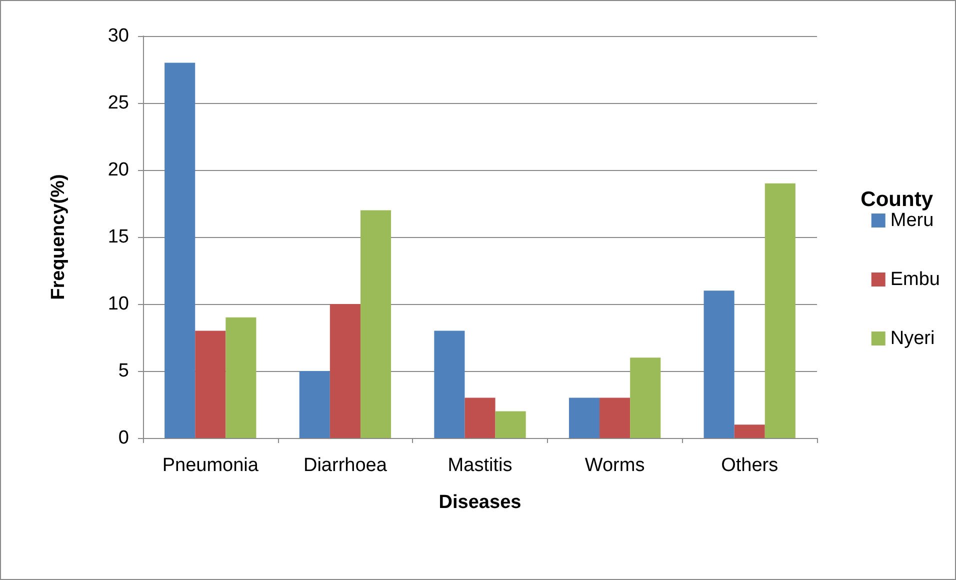  What do you see at coordinates (58, 237) in the screenshot?
I see `y-axis-title: Frequency(%)` at bounding box center [58, 237].